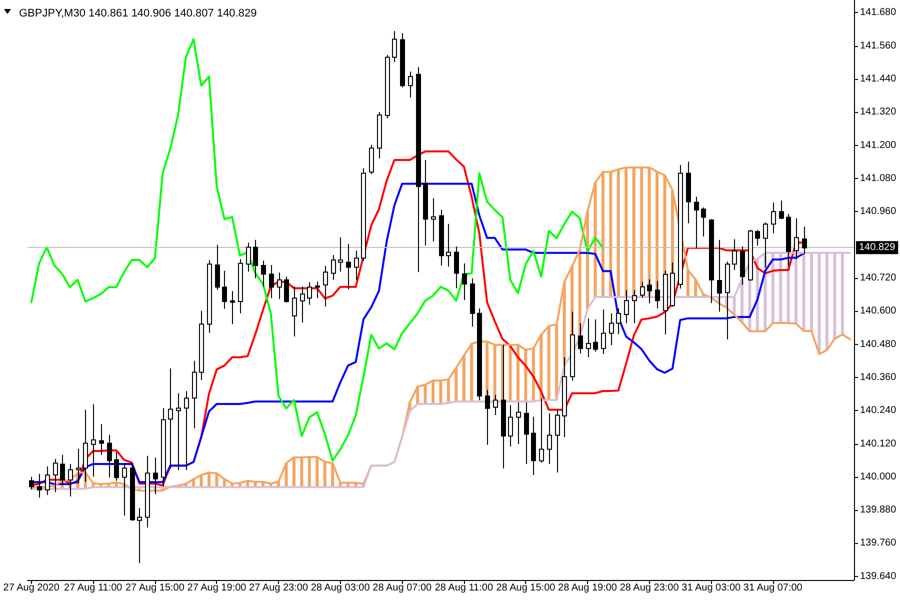  Describe the element at coordinates (878, 212) in the screenshot. I see `y-tick-label: 140.960` at that location.